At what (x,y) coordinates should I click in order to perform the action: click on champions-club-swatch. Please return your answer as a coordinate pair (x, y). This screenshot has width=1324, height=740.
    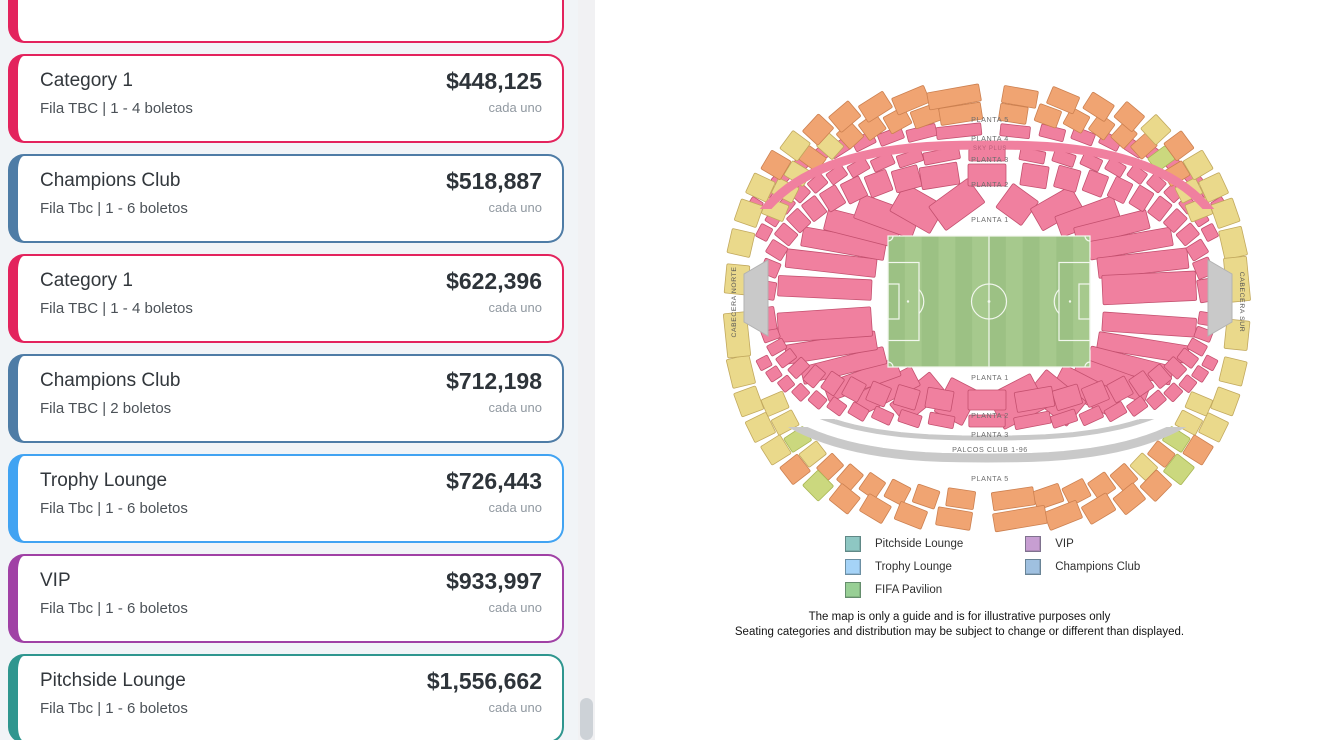
    Looking at the image, I should click on (1033, 566).